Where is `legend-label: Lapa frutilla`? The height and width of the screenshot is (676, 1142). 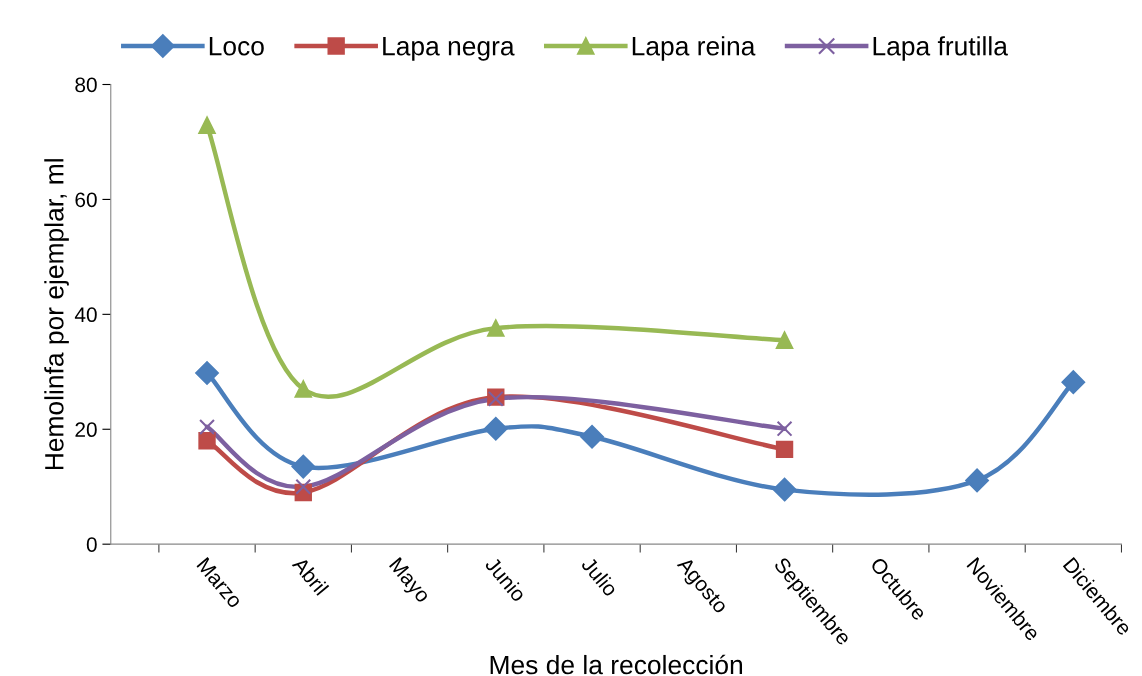
legend-label: Lapa frutilla is located at coordinates (940, 48).